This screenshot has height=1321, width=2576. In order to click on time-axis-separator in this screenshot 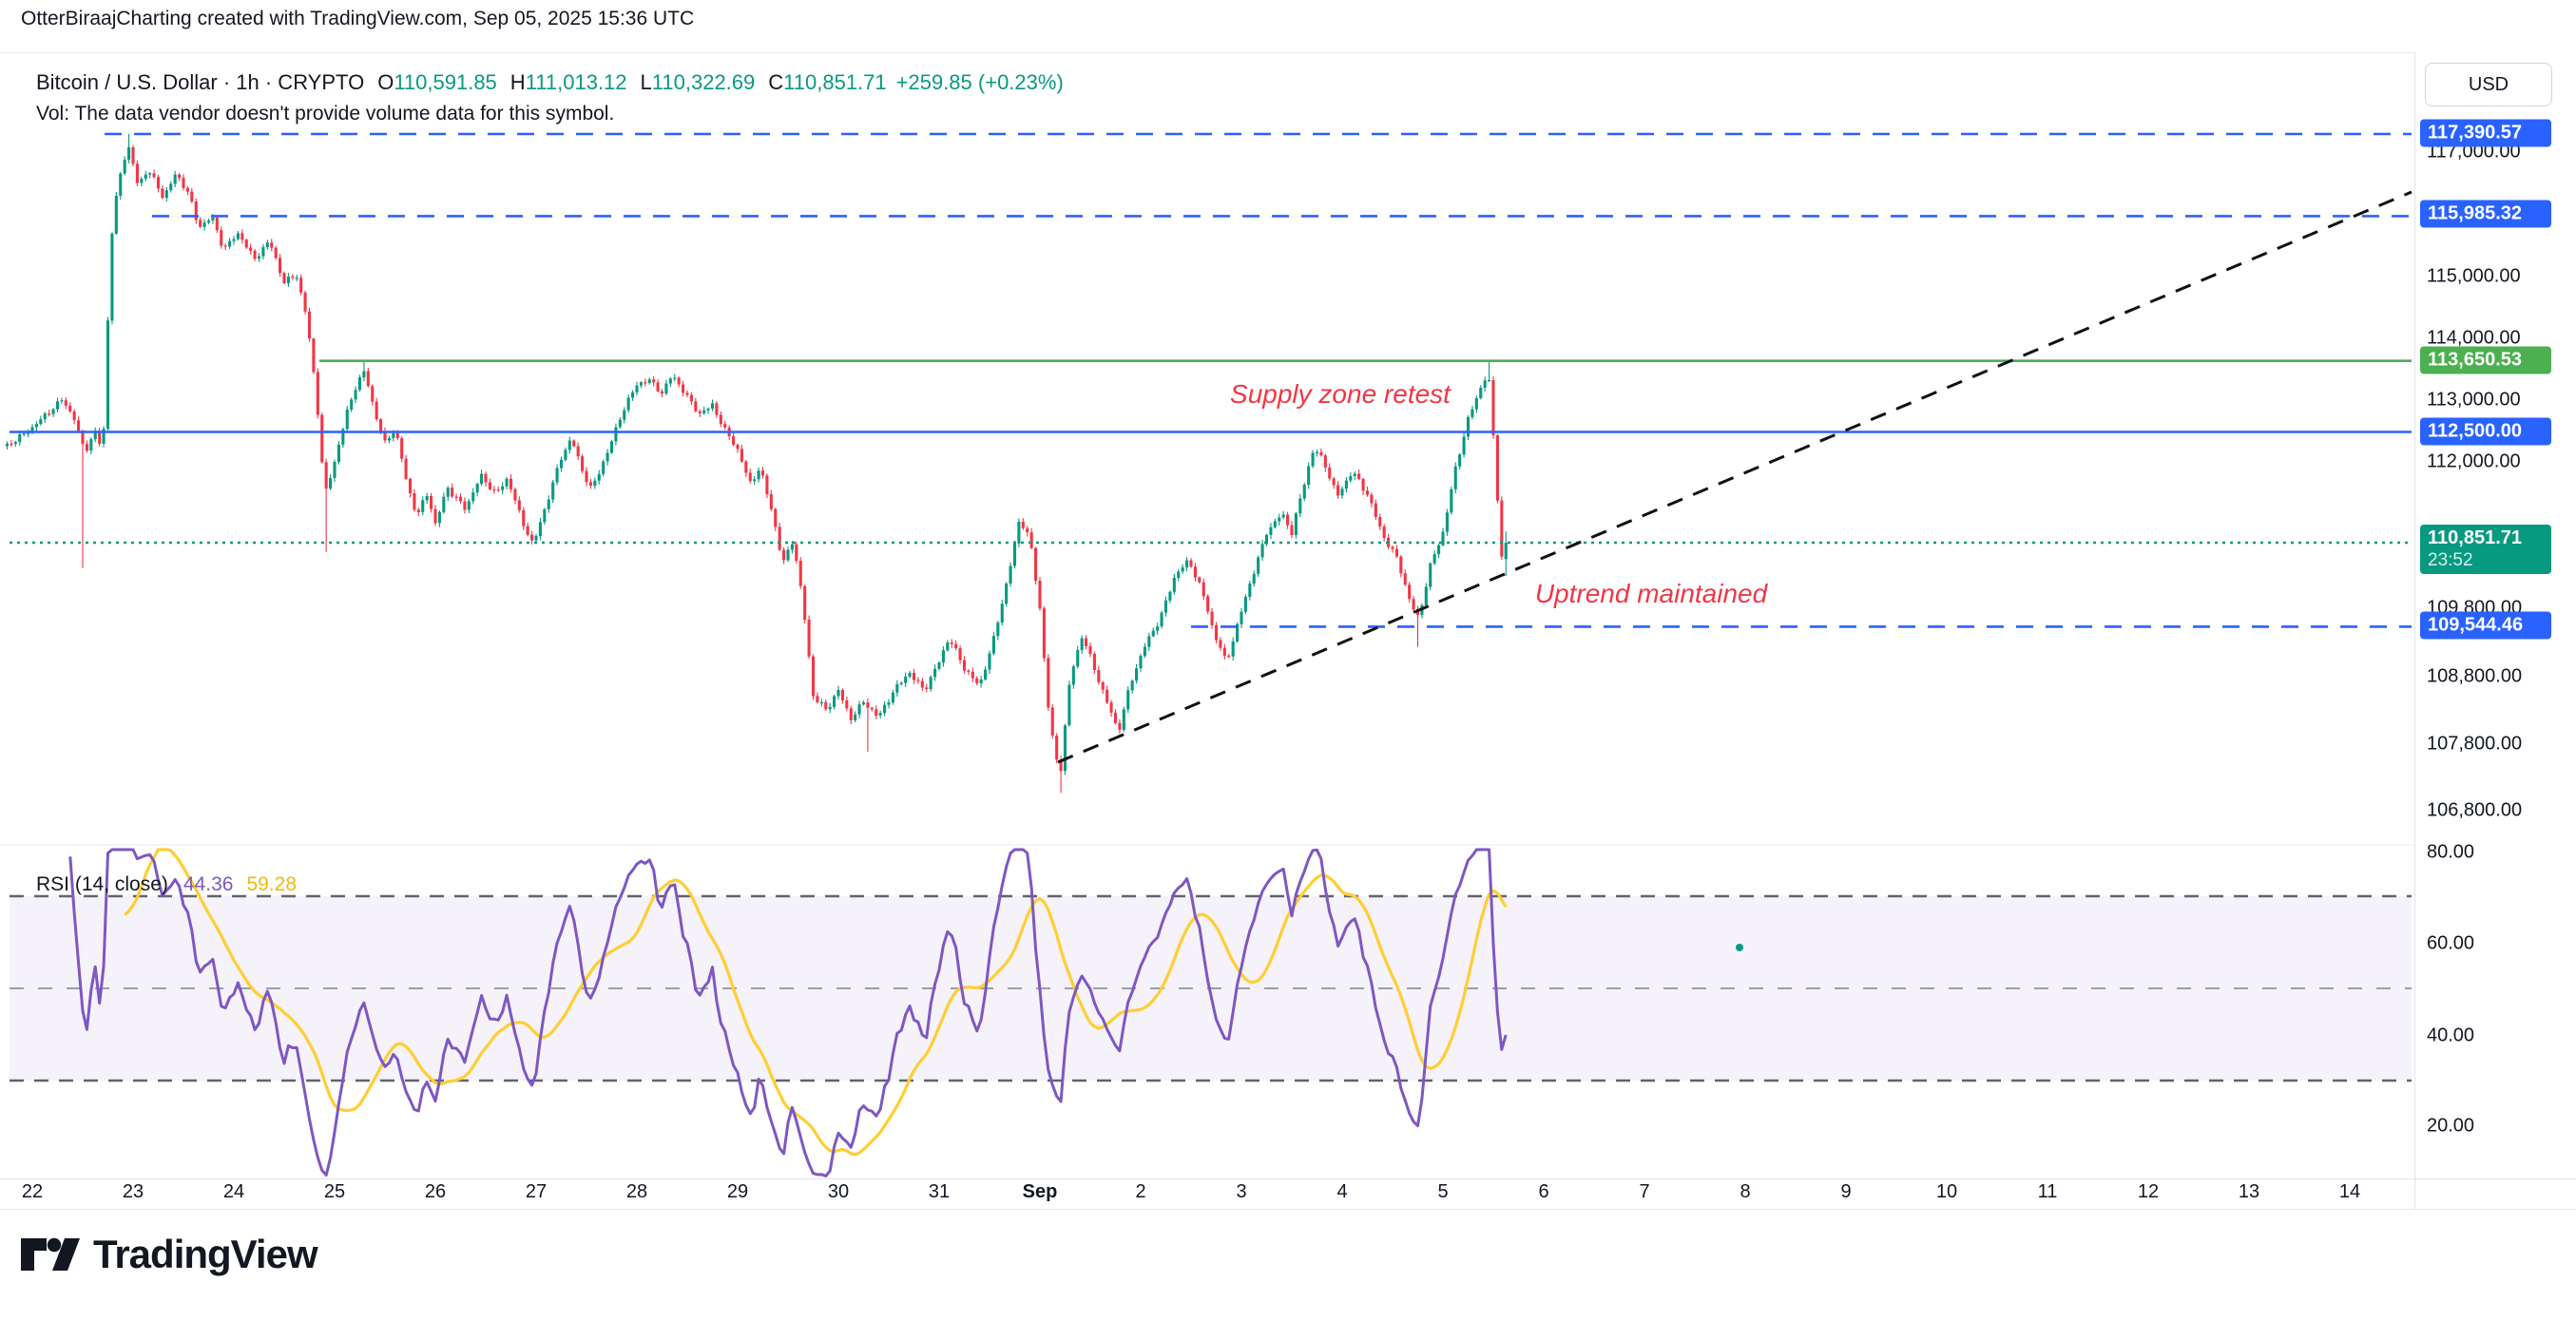, I will do `click(1288, 1178)`.